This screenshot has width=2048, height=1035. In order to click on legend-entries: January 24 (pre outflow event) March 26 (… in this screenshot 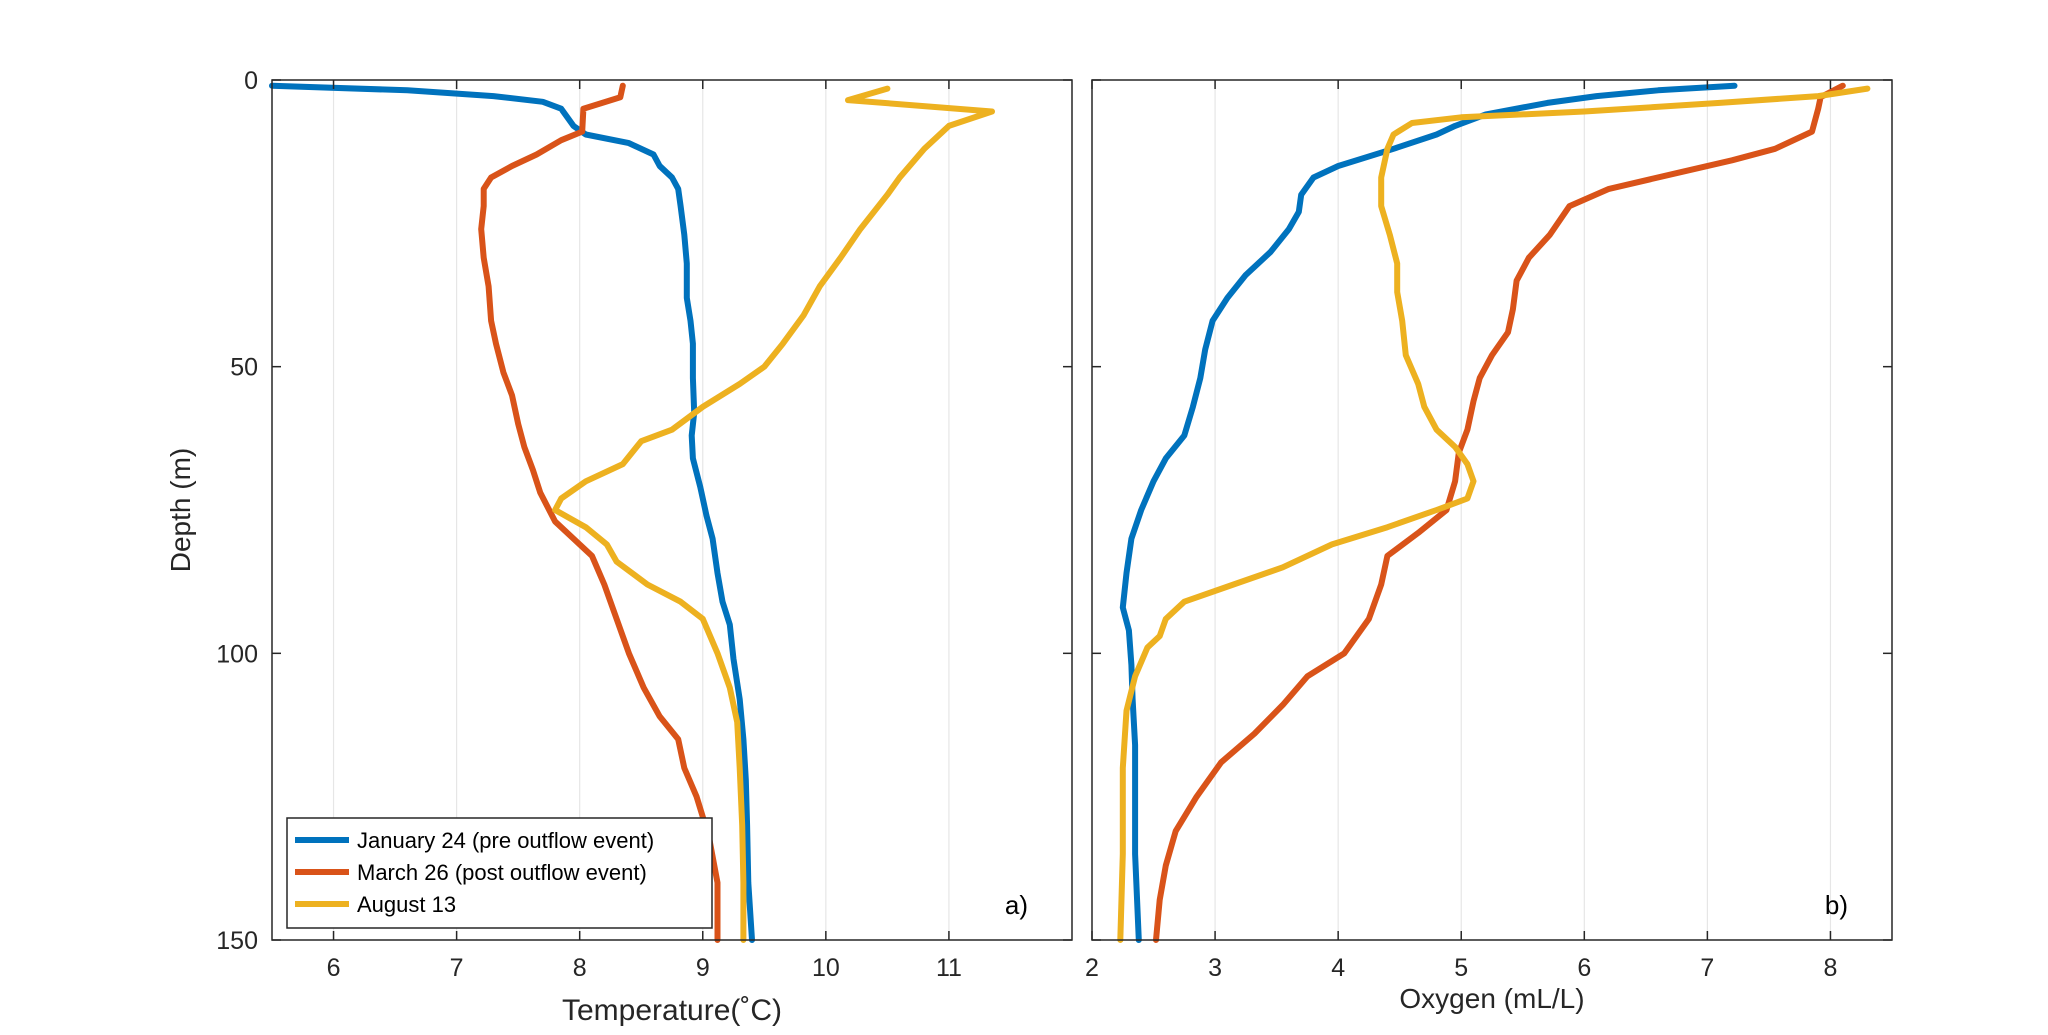, I will do `click(474, 872)`.